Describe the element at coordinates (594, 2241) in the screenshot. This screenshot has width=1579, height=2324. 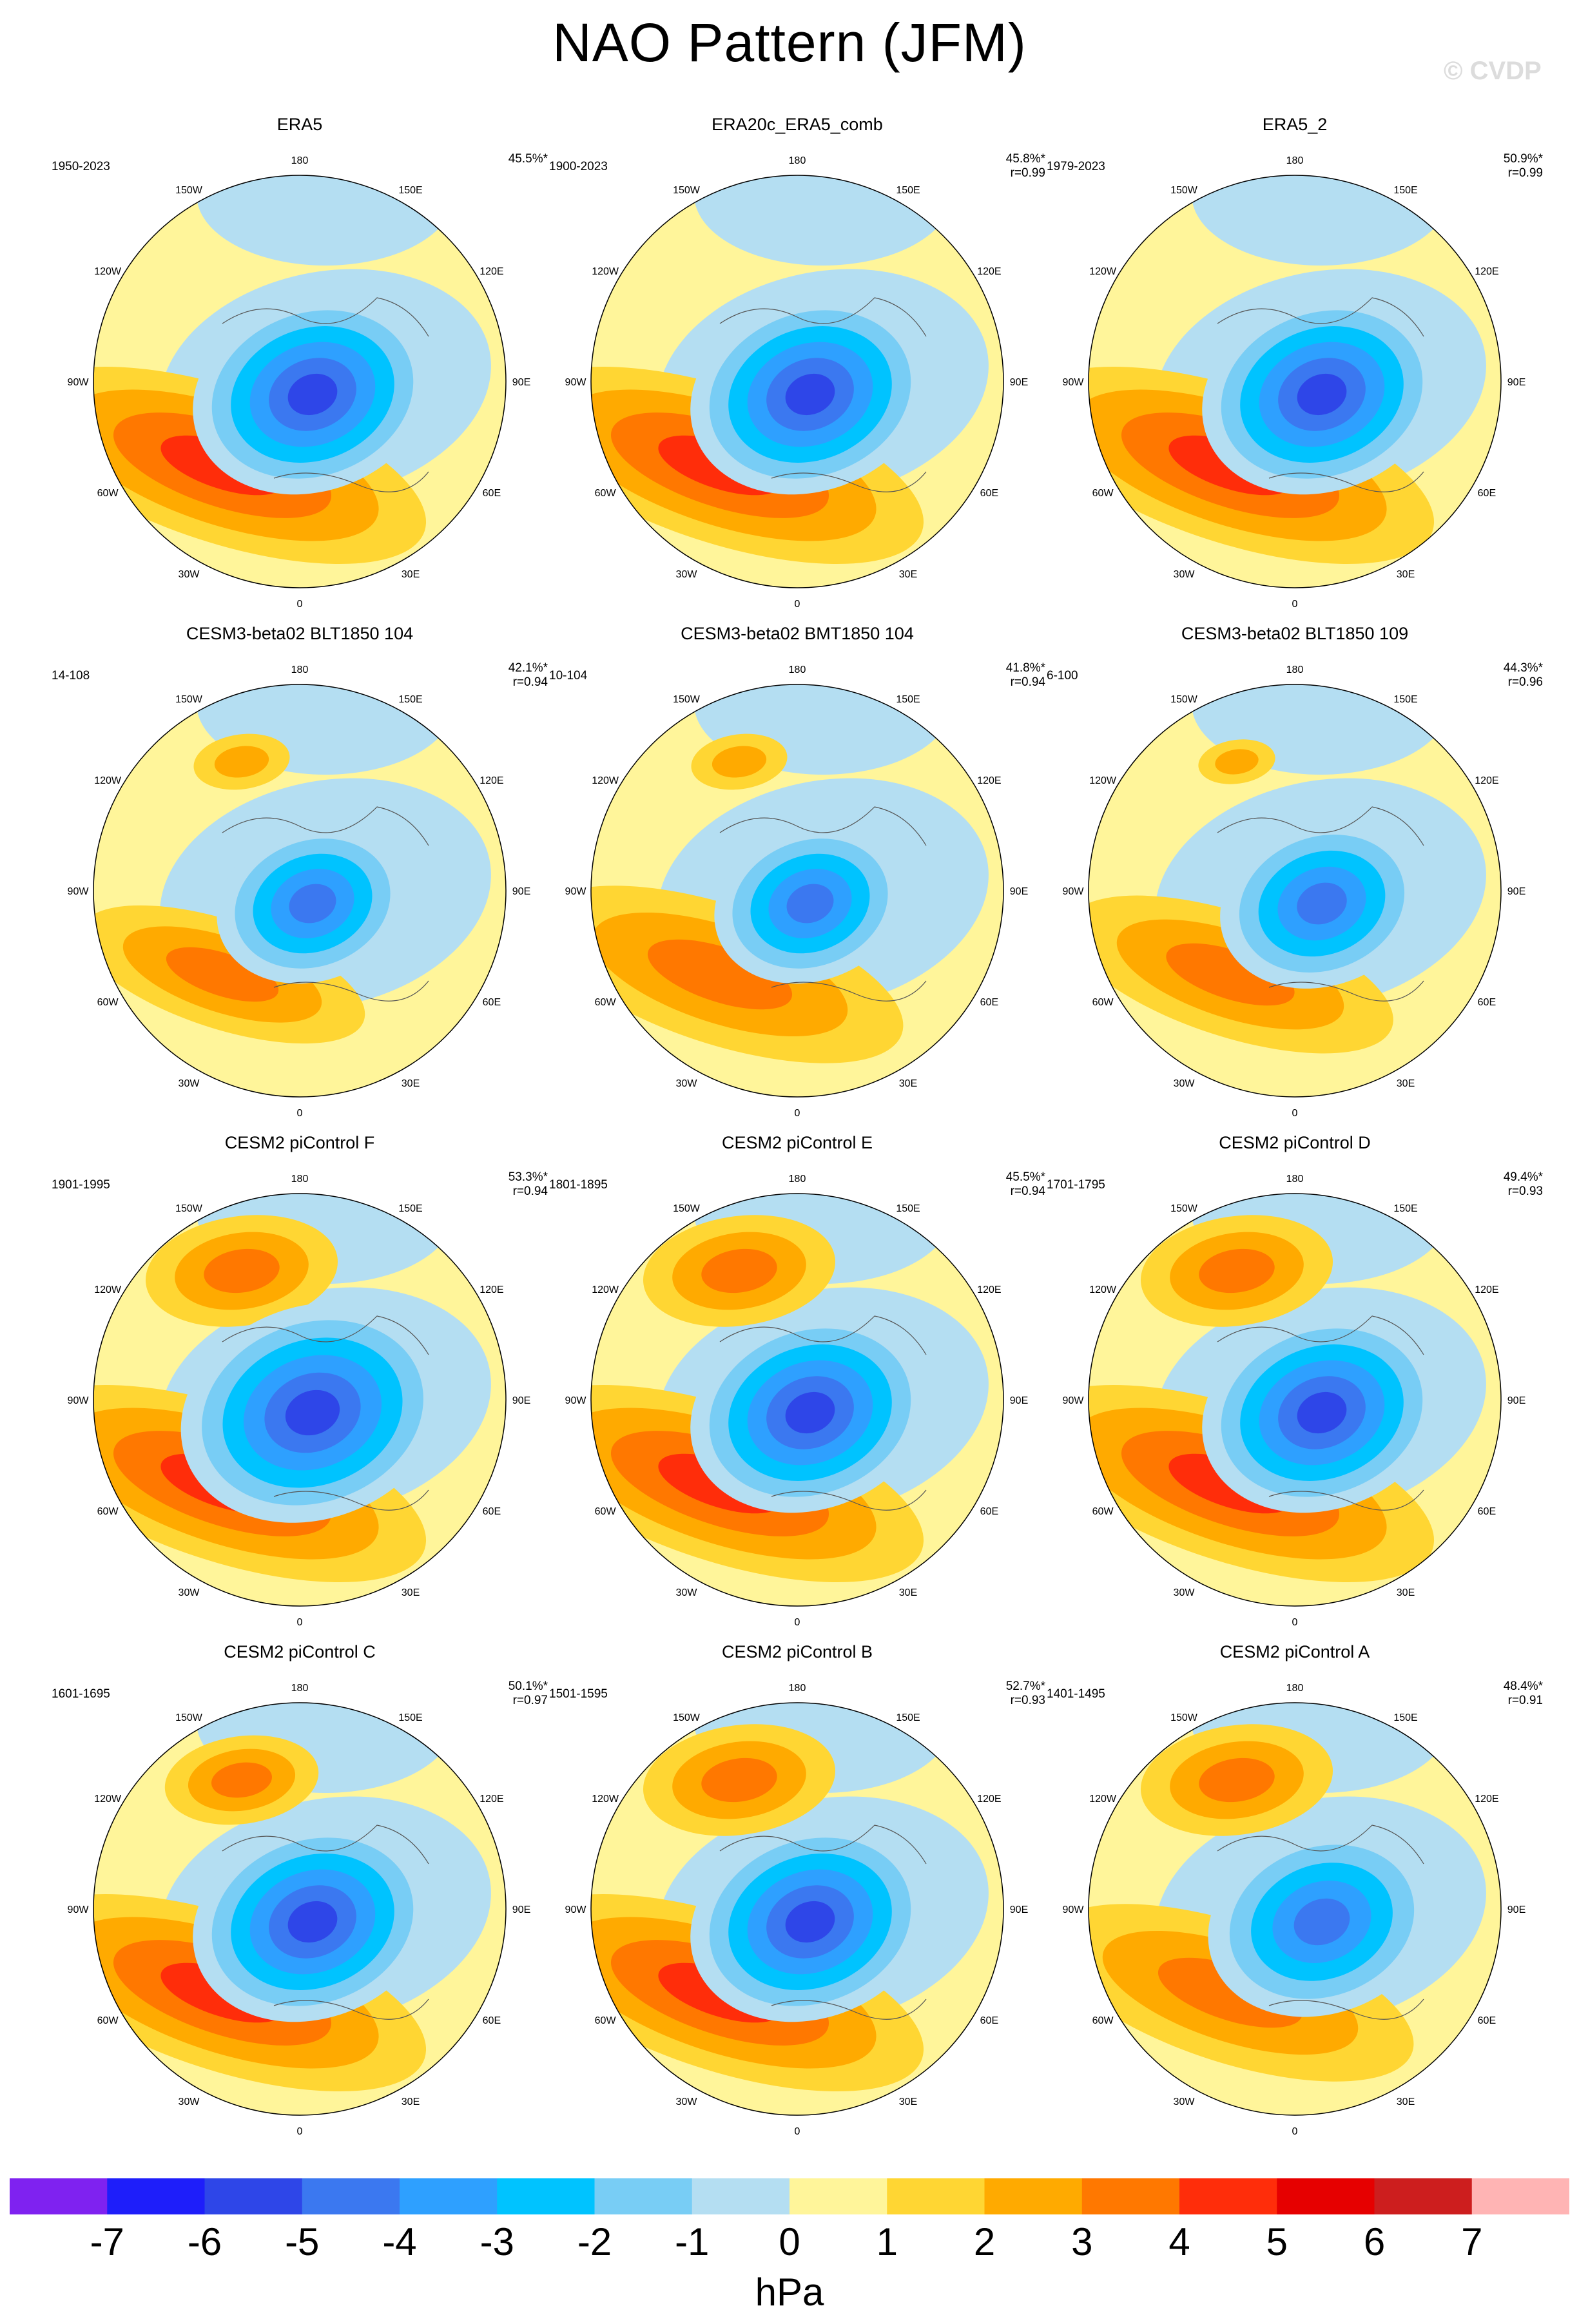
I see `colorbar-tick-label: -2` at that location.